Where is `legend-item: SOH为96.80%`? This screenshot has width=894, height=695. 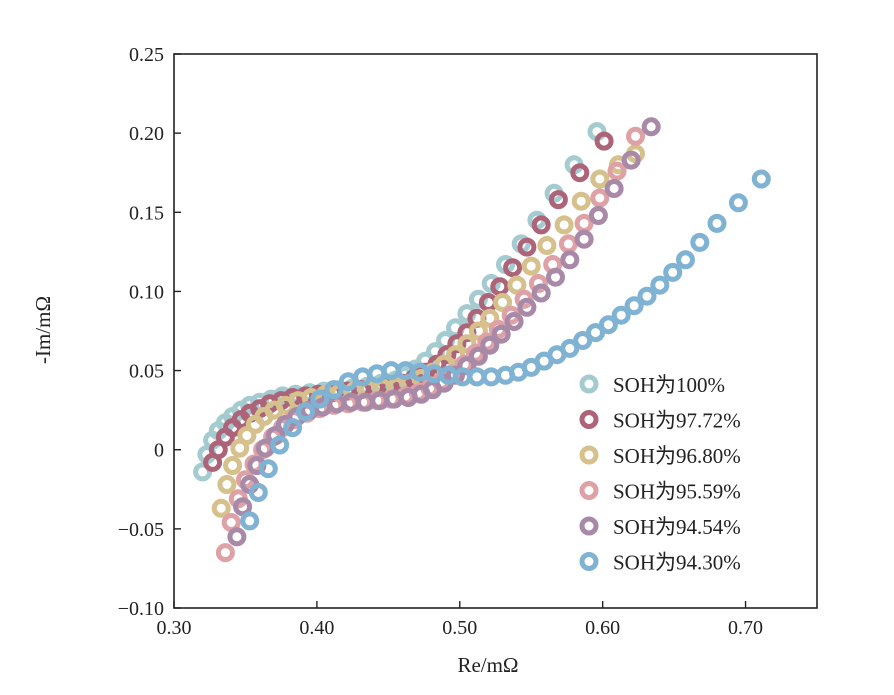
legend-item: SOH为96.80% is located at coordinates (660, 456).